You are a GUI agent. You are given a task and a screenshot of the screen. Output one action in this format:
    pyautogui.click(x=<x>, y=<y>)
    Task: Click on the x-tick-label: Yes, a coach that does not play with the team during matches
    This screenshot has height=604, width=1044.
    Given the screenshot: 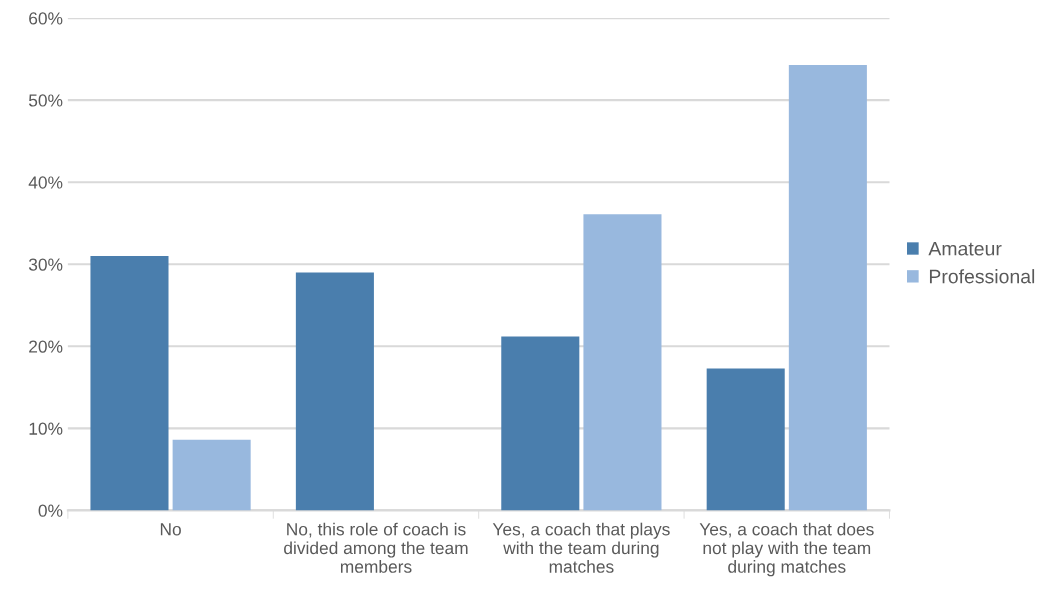 What is the action you would take?
    pyautogui.click(x=786, y=549)
    